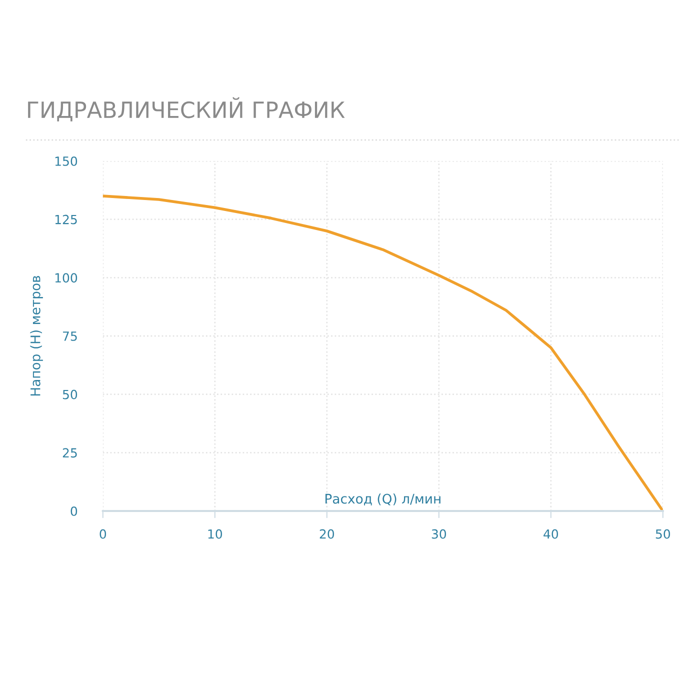  What do you see at coordinates (215, 534) in the screenshot?
I see `x-tick-label: 10` at bounding box center [215, 534].